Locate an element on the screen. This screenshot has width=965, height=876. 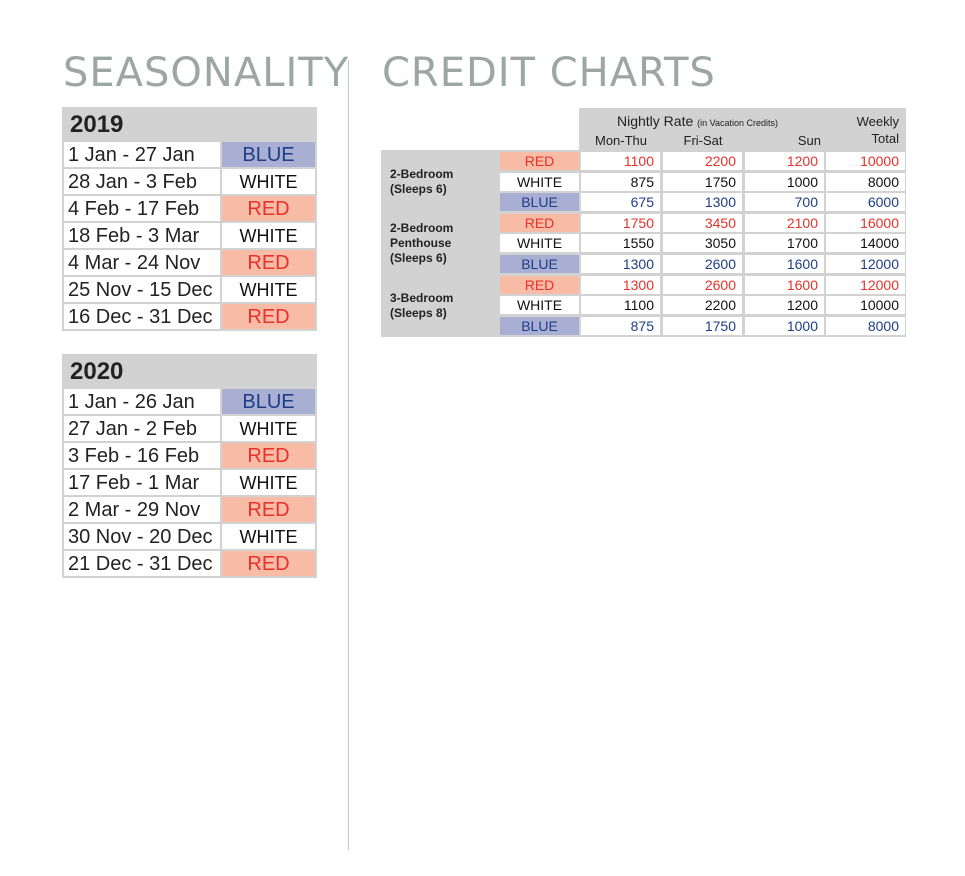
column-divider is located at coordinates (348, 455).